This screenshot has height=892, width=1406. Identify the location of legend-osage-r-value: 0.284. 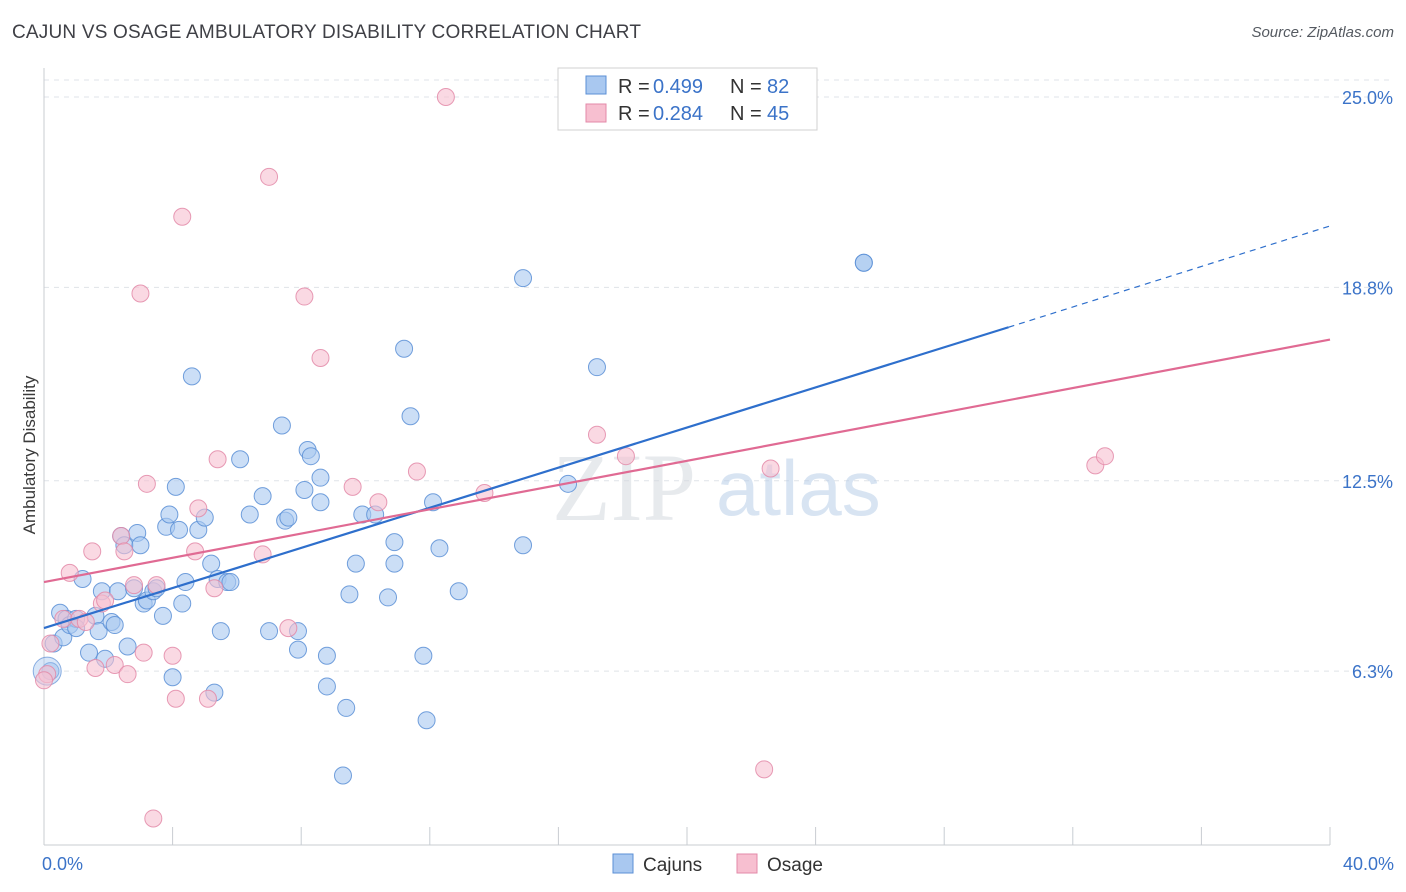
(678, 114).